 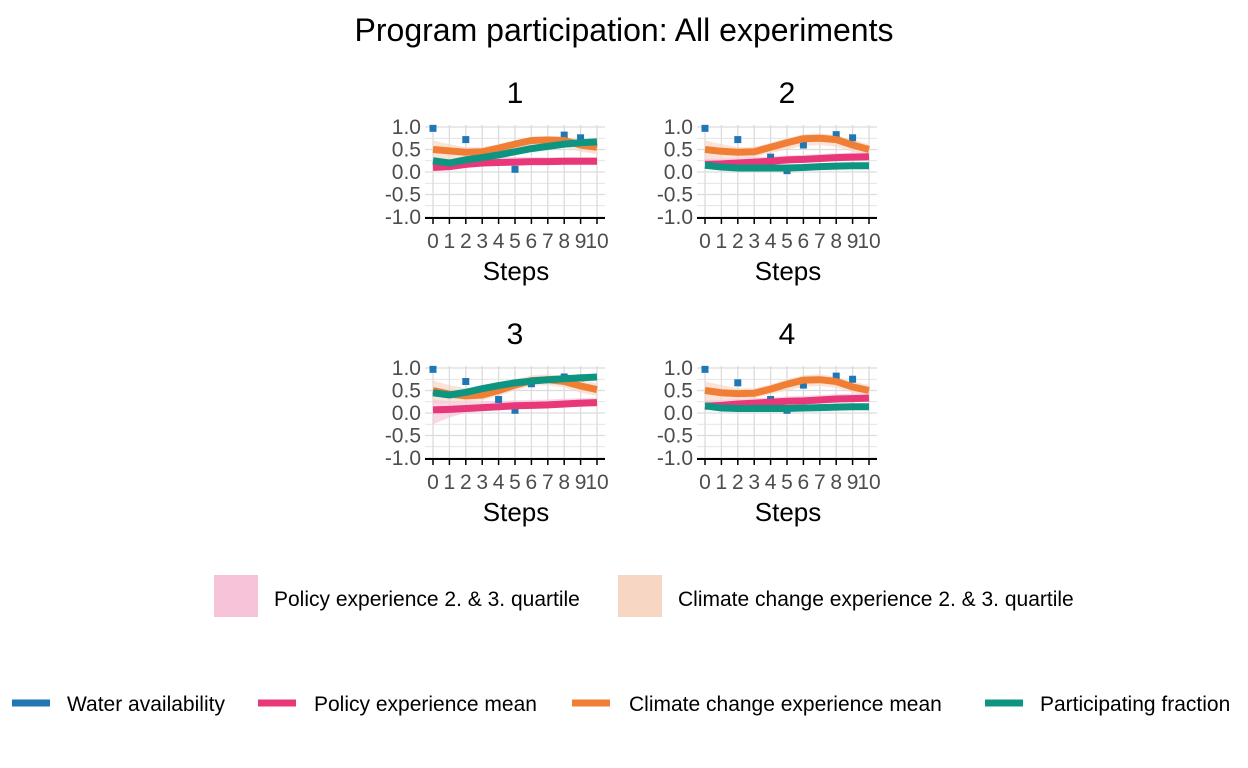 What do you see at coordinates (787, 334) in the screenshot?
I see `panel-title: 4` at bounding box center [787, 334].